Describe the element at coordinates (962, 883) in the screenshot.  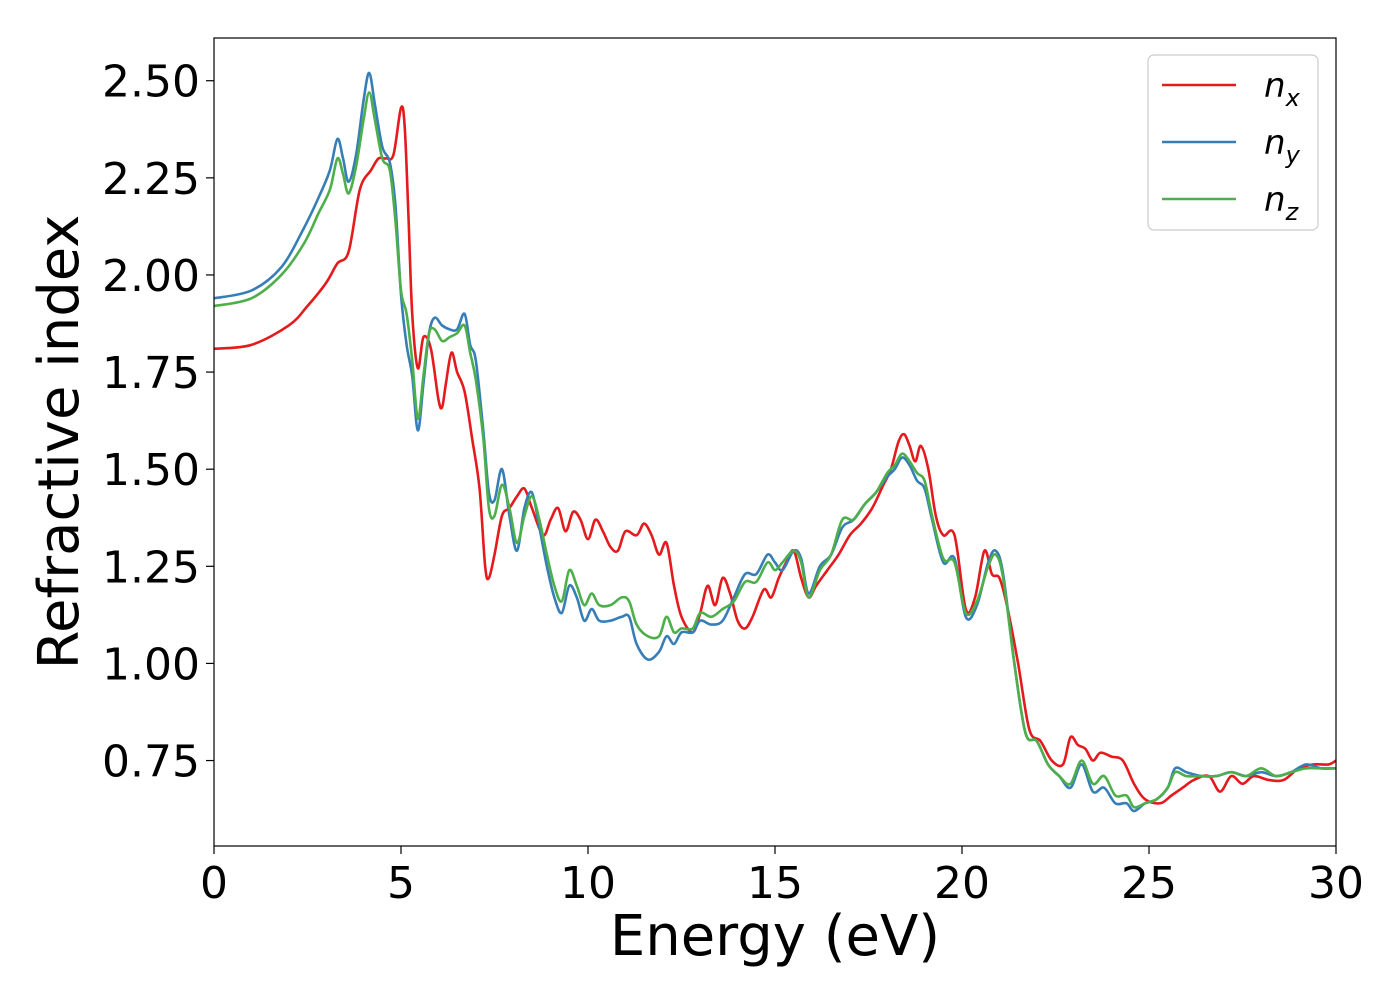
I see `x-tick-label: 20` at that location.